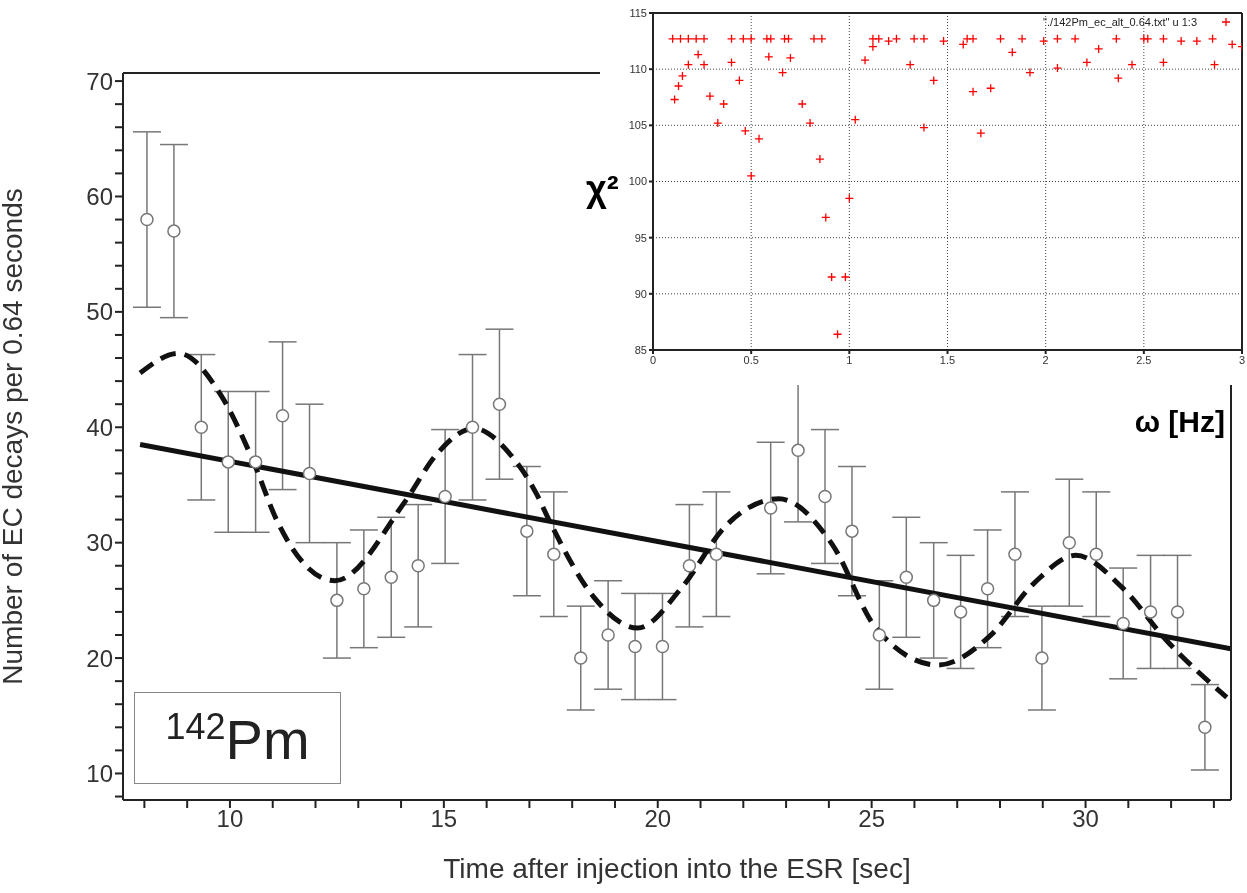 This screenshot has width=1247, height=893. Describe the element at coordinates (637, 125) in the screenshot. I see `y-tick-label: 105` at that location.